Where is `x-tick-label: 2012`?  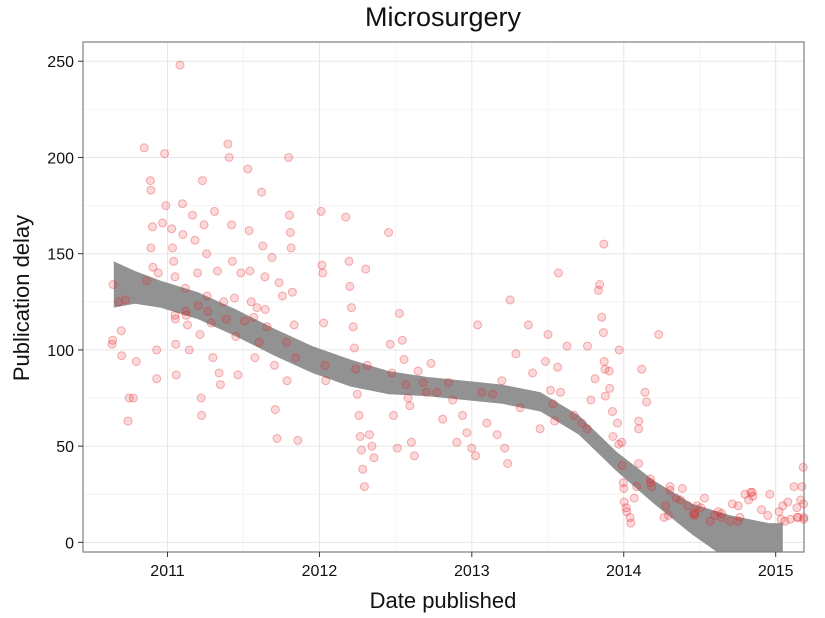 x-tick-label: 2012 is located at coordinates (320, 571).